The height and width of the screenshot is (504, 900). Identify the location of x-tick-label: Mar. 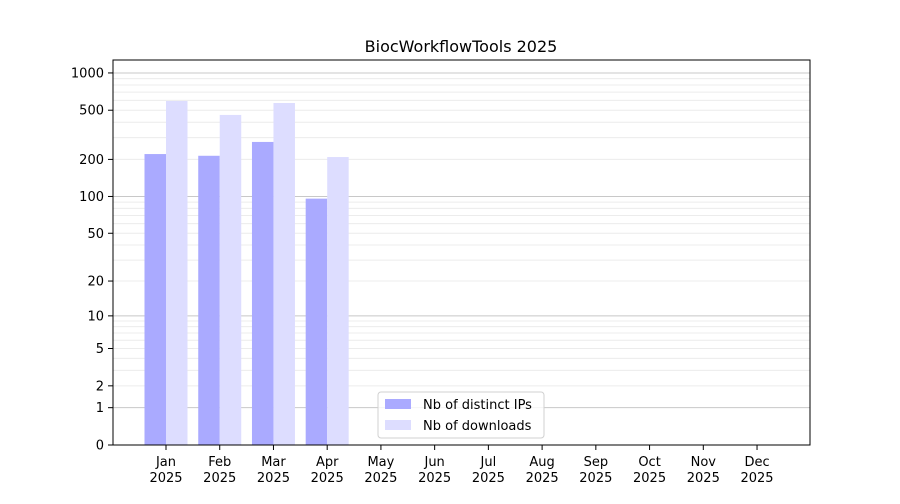
(273, 462).